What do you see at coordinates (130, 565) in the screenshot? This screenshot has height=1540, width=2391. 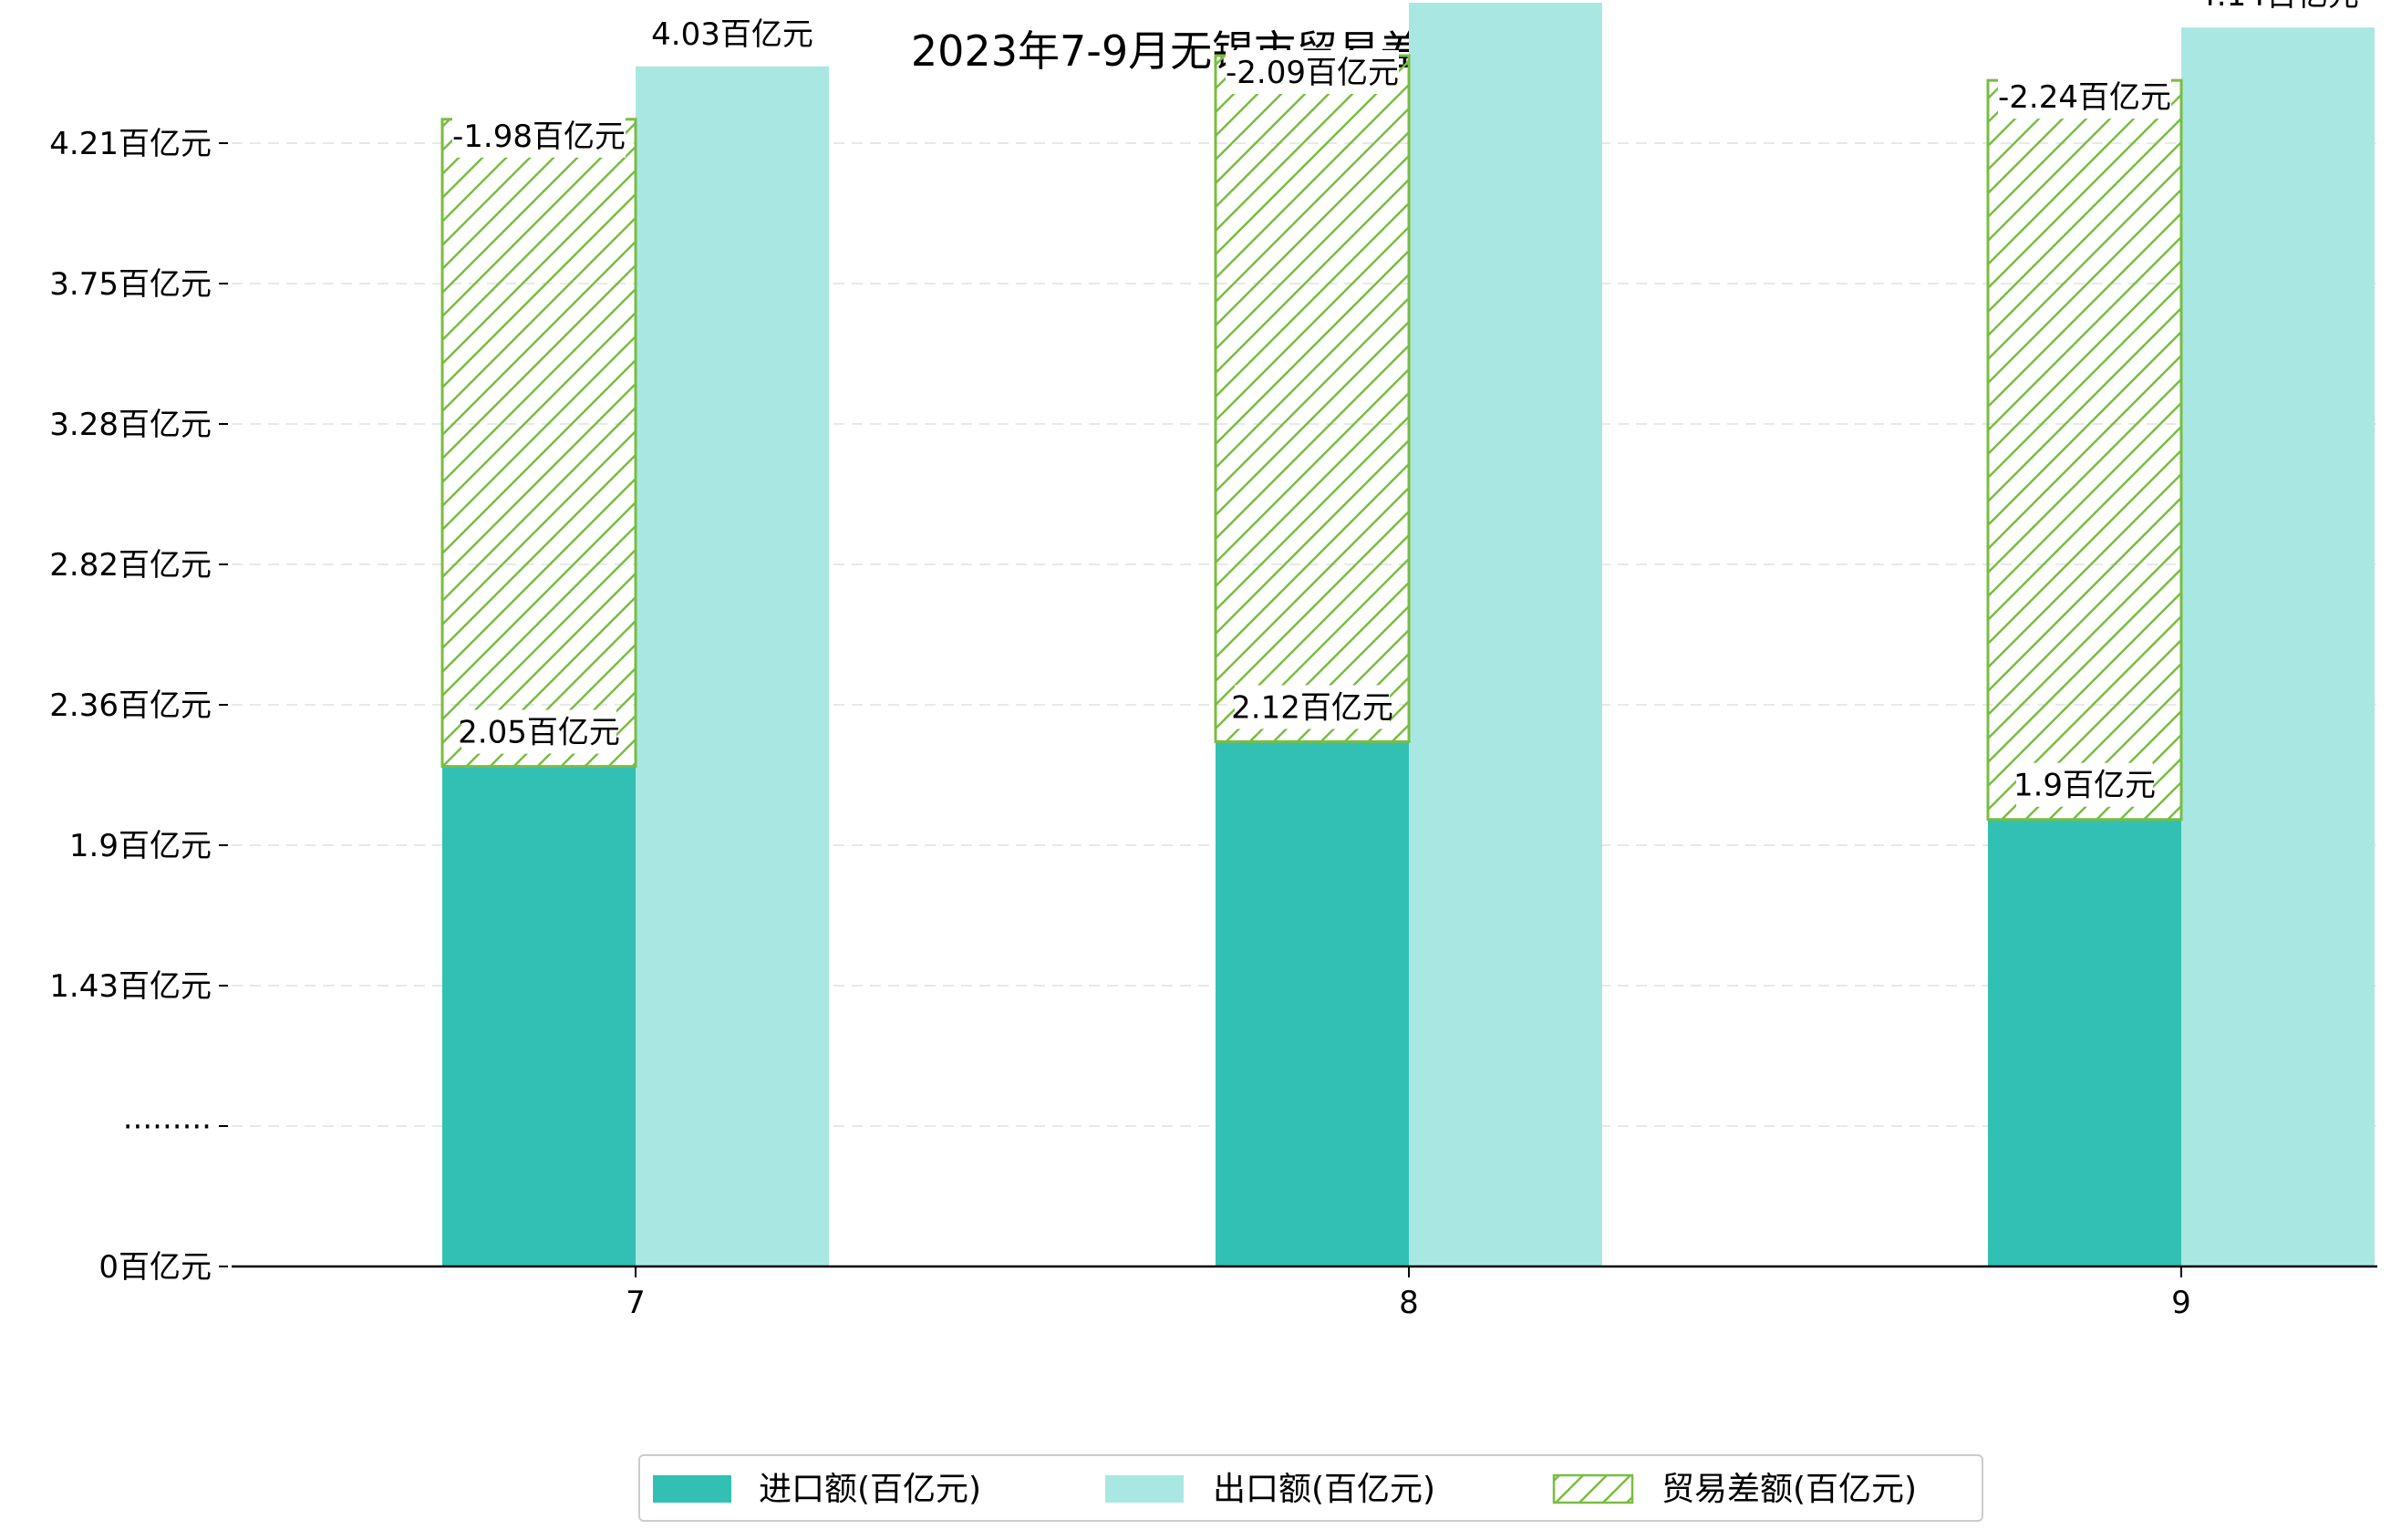 I see `y-tick-label: 2.82百亿元` at bounding box center [130, 565].